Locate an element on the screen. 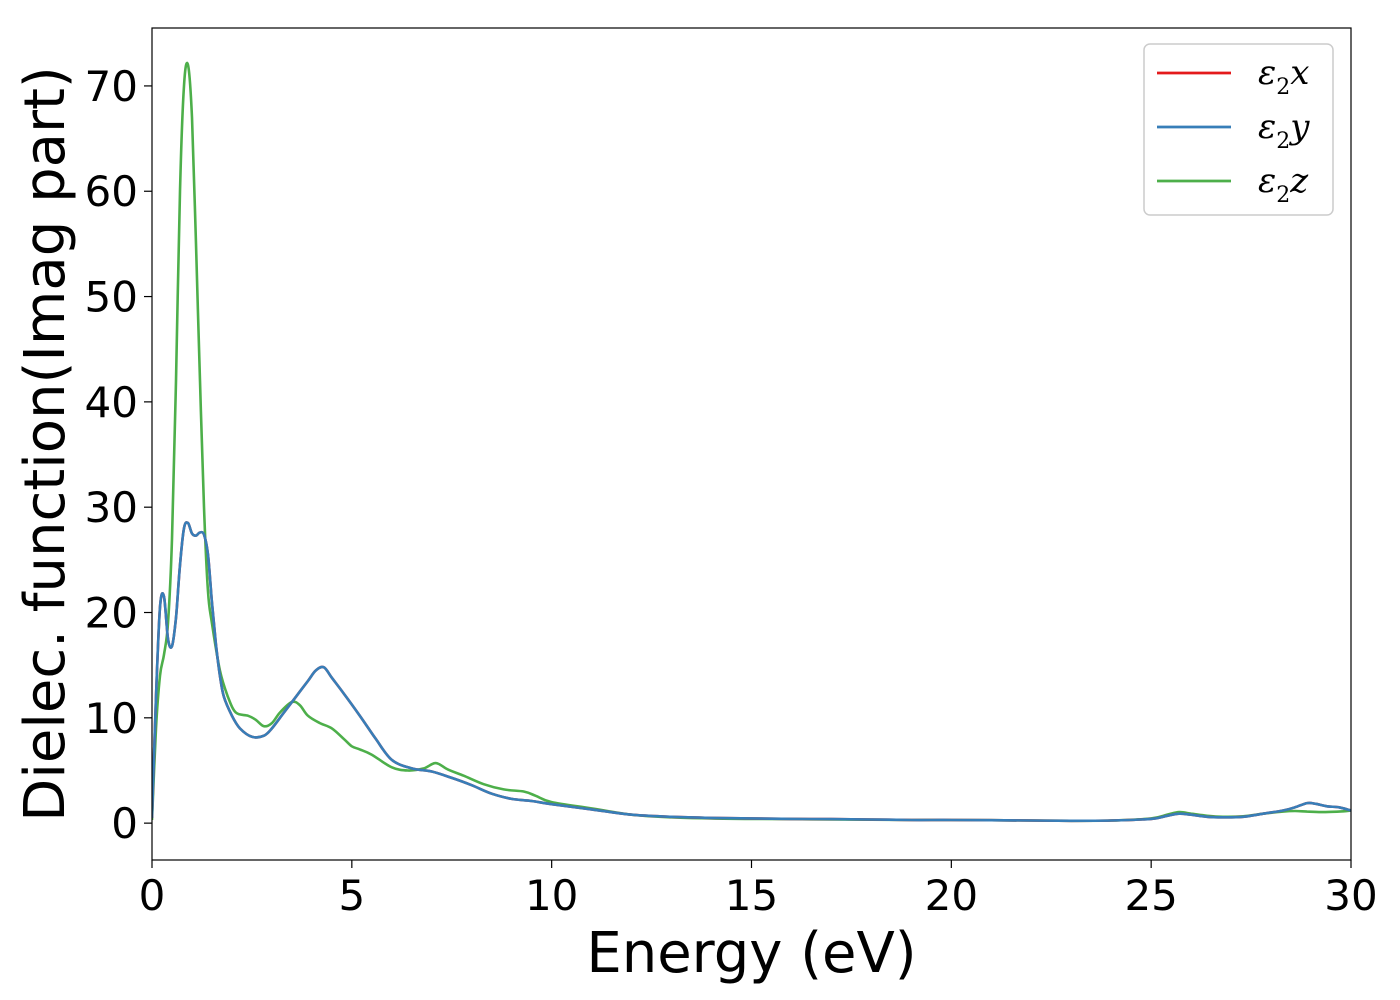 This screenshot has width=1400, height=1000. y-axis-ticks: 0 10 20 30 40 50 60 70 is located at coordinates (118, 455).